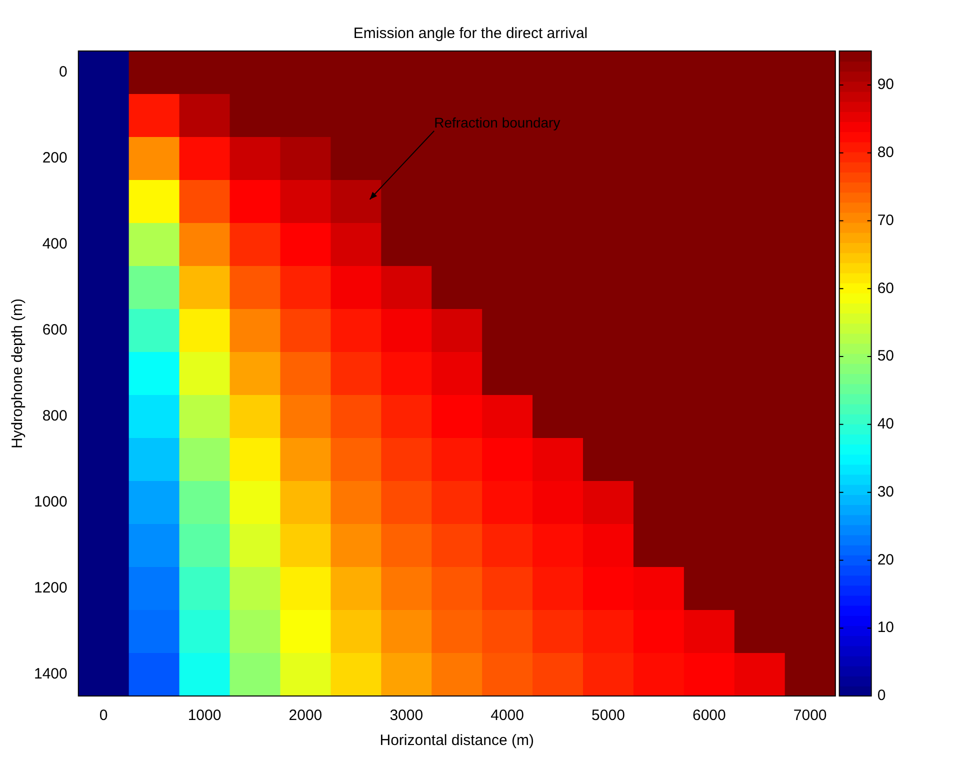 This screenshot has width=956, height=759. Describe the element at coordinates (51, 674) in the screenshot. I see `y-tick-label: 1400` at that location.